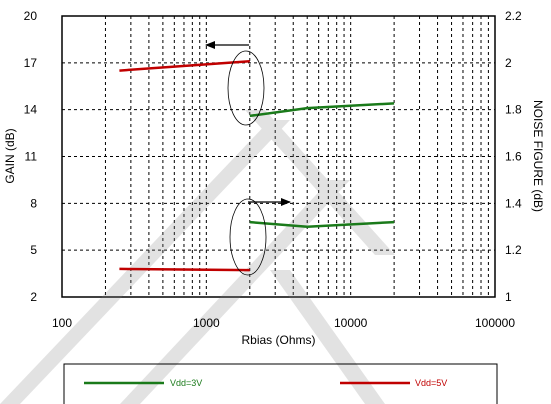  I want to click on y-tick-label-right: 1.2, so click(513, 250).